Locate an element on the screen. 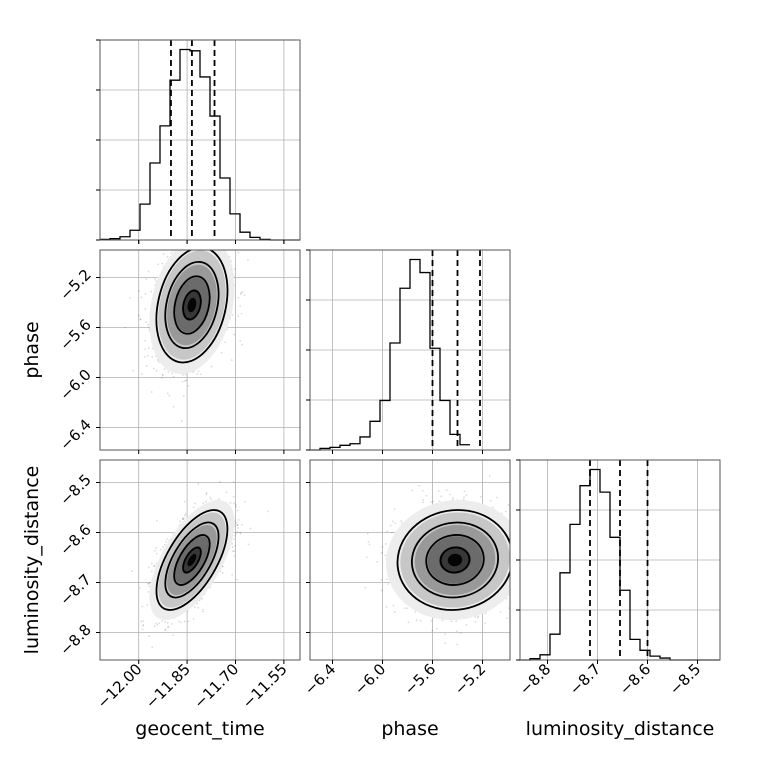  density-panel-phase-vs-luminosity_distance is located at coordinates (414, 560).